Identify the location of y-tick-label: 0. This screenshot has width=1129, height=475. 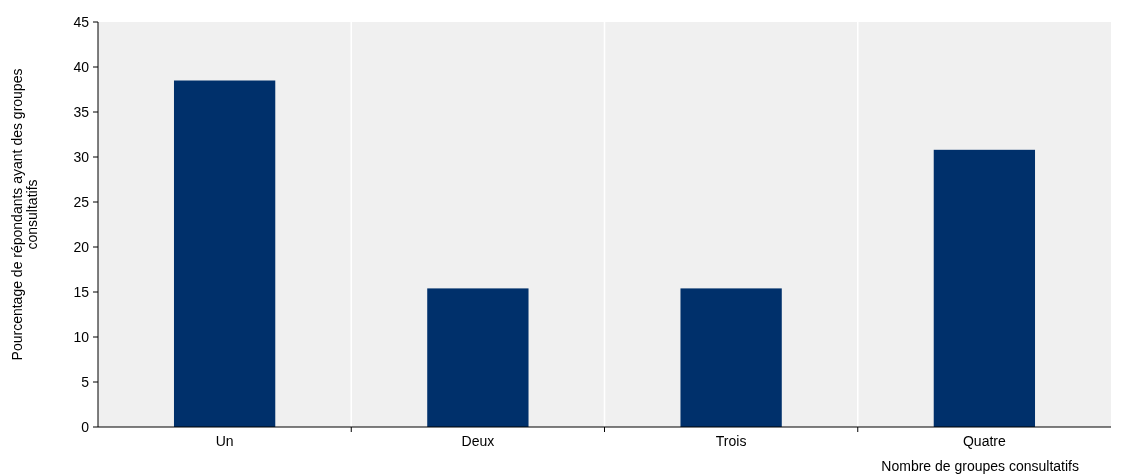
(85, 426).